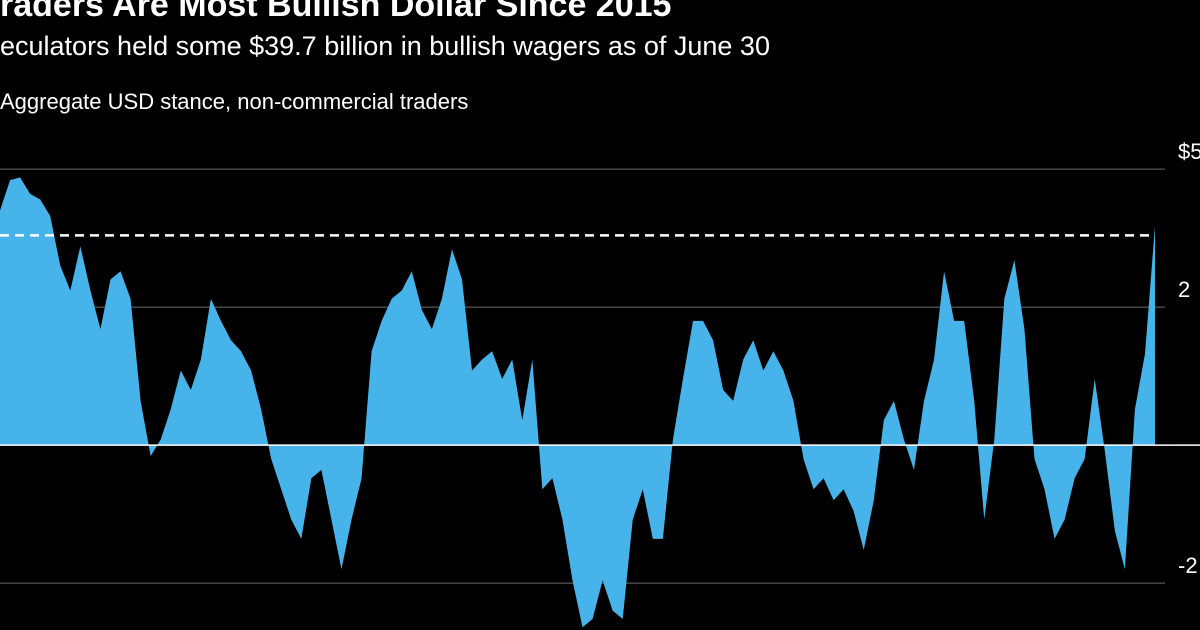  I want to click on y-tick-label: 2, so click(1184, 289).